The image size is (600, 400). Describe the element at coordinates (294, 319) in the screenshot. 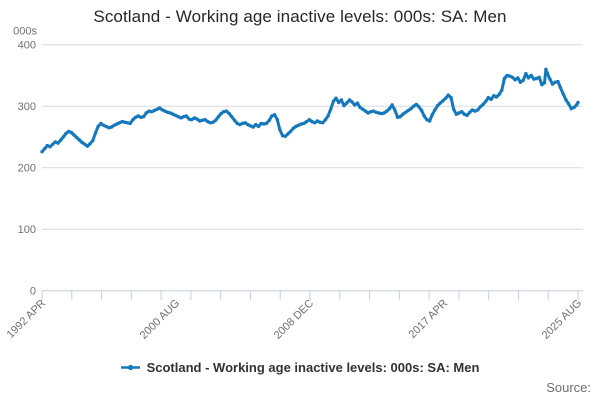

I see `x-axis-tick-label: 2008 DEC` at that location.